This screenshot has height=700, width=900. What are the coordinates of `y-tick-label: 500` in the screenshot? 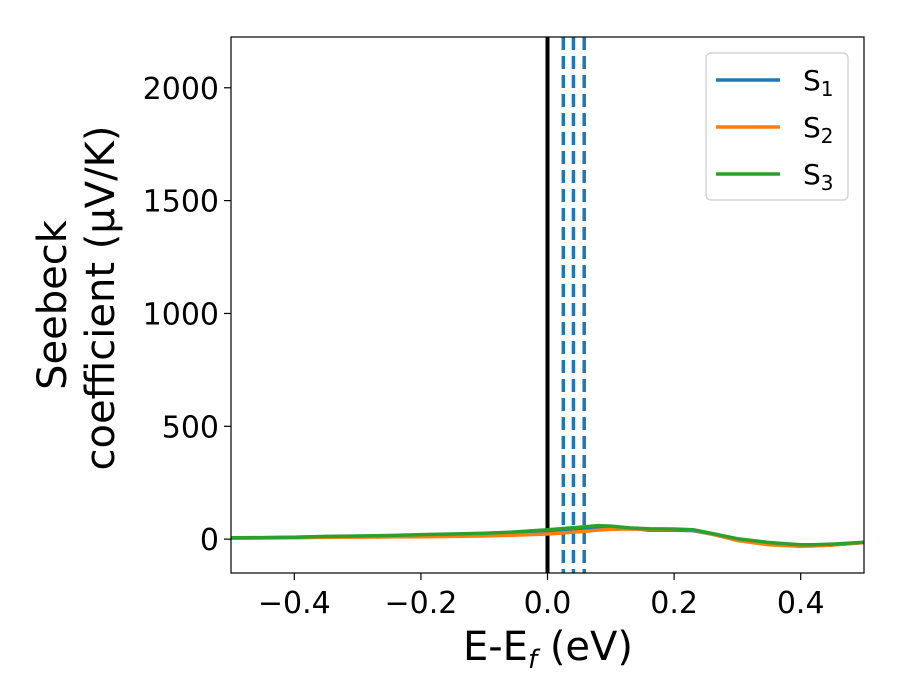 It's located at (190, 427).